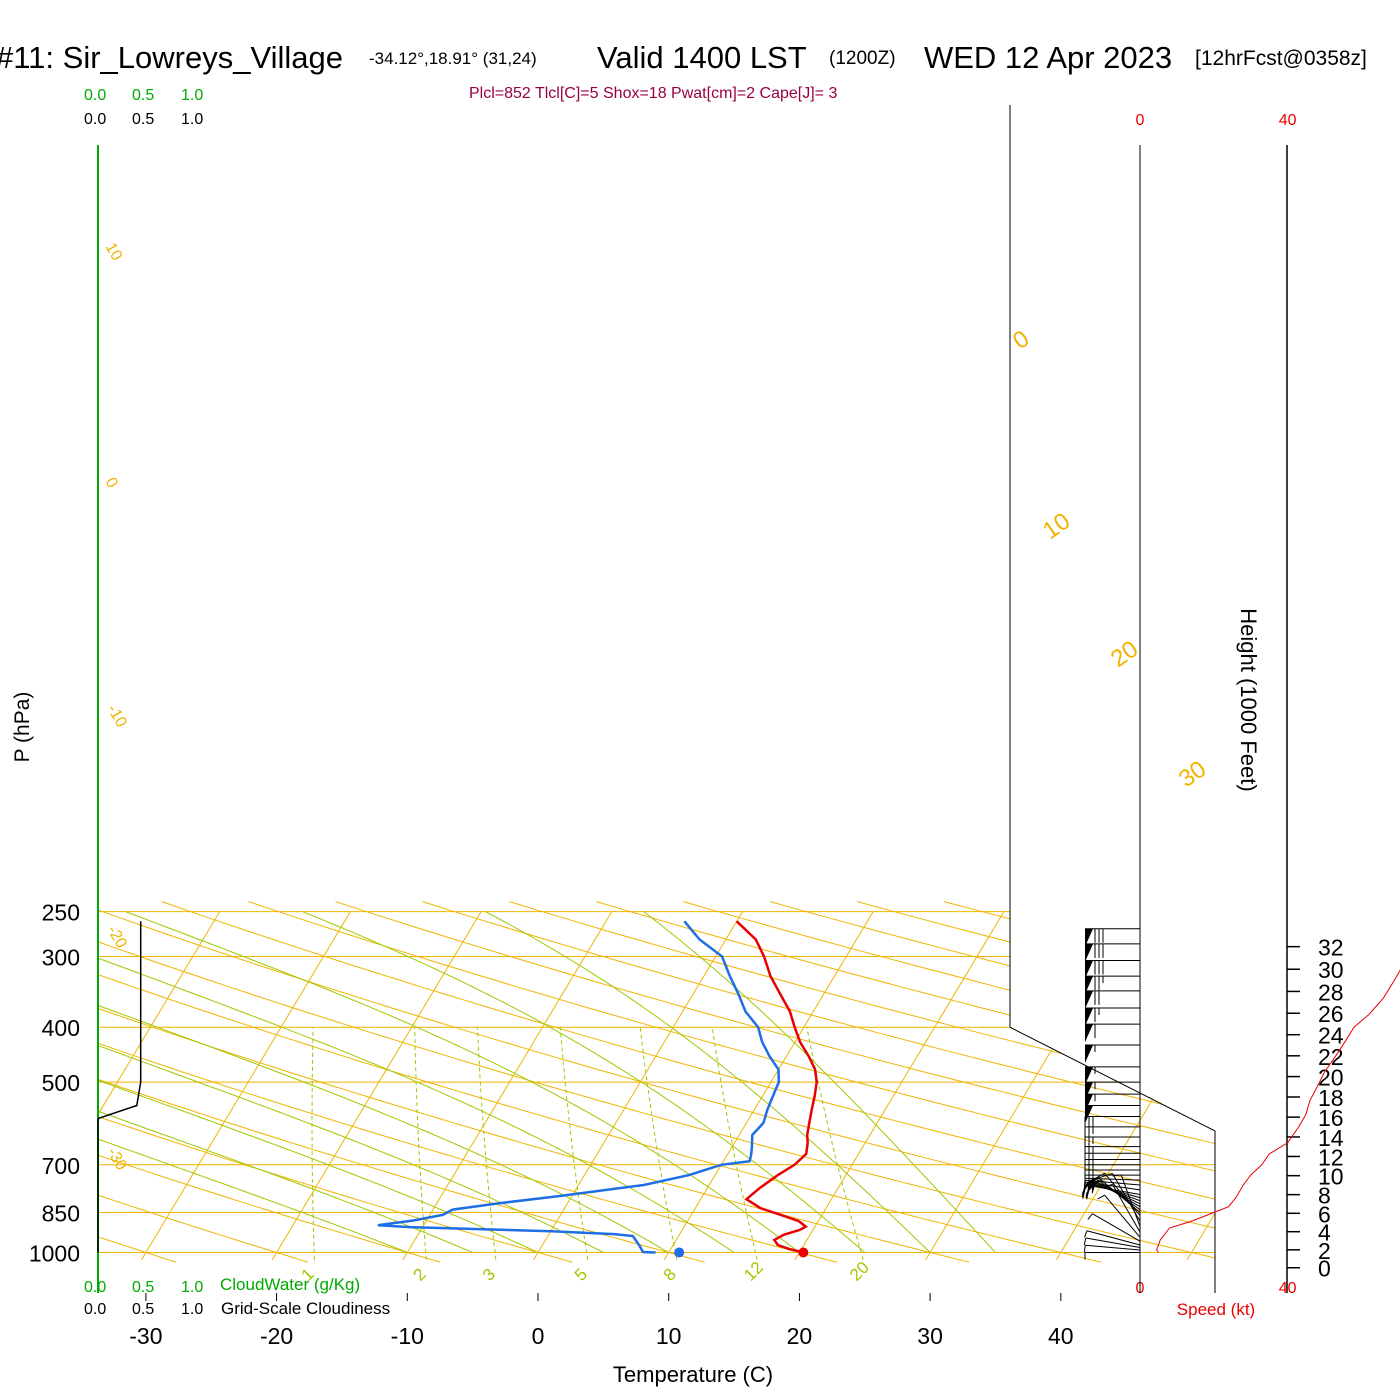 The height and width of the screenshot is (1400, 1400). What do you see at coordinates (800, 1336) in the screenshot?
I see `temperature-tick-label: 20` at bounding box center [800, 1336].